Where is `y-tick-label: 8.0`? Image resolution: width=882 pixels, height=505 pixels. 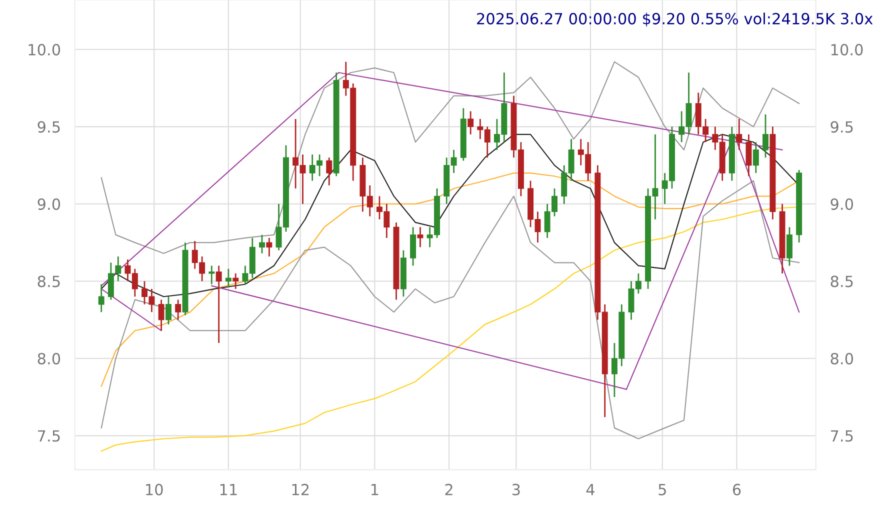 y-tick-label: 8.0 is located at coordinates (49, 358).